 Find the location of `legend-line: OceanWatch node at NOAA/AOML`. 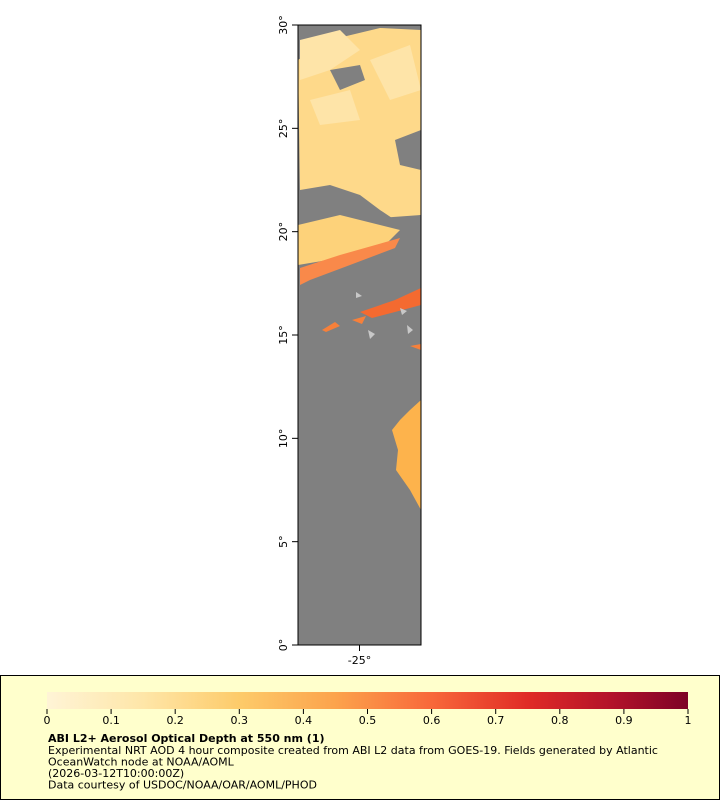

legend-line: OceanWatch node at NOAA/AOML is located at coordinates (141, 762).